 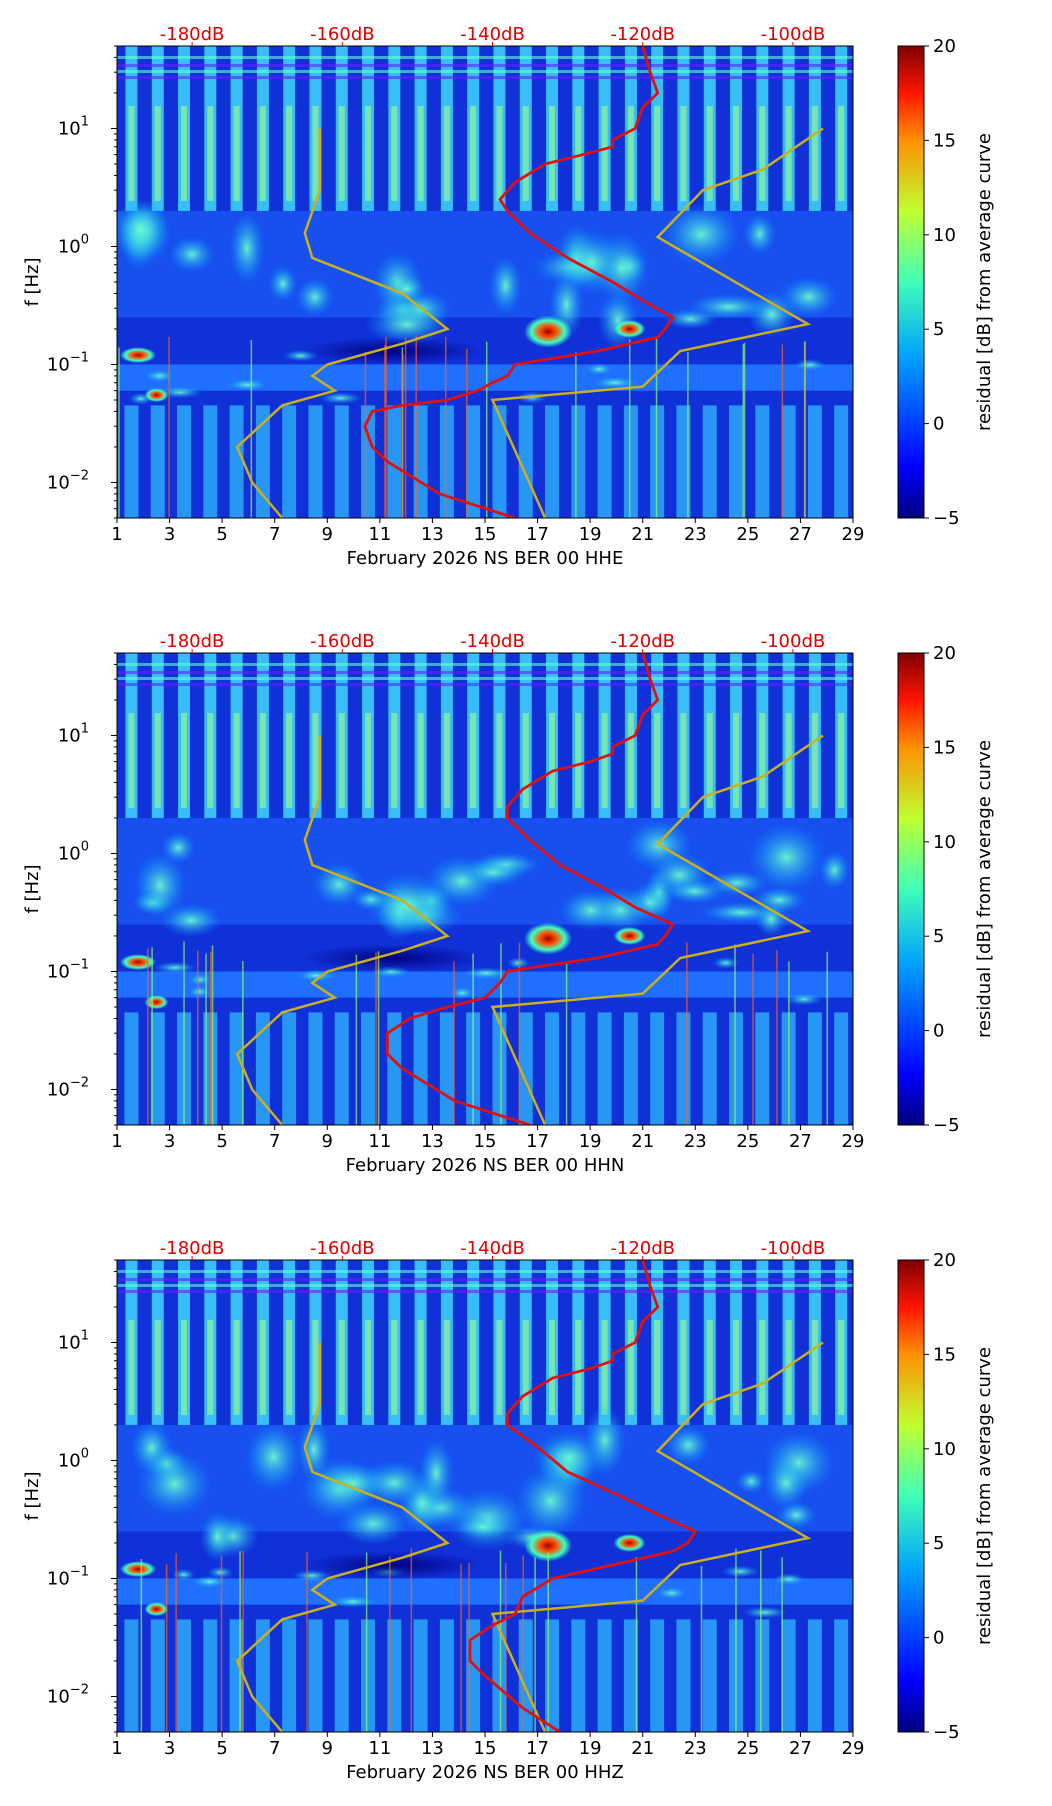 I want to click on y-tick-exponent: −2, so click(x=79, y=475).